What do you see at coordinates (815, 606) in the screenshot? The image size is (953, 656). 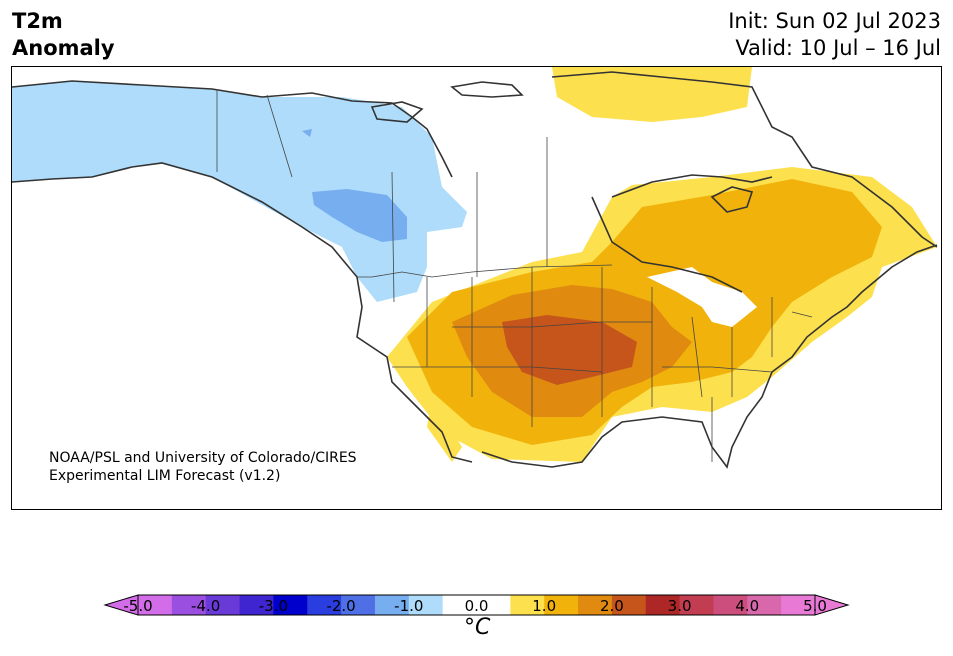 I see `colorbar-tick-label: 5.0` at bounding box center [815, 606].